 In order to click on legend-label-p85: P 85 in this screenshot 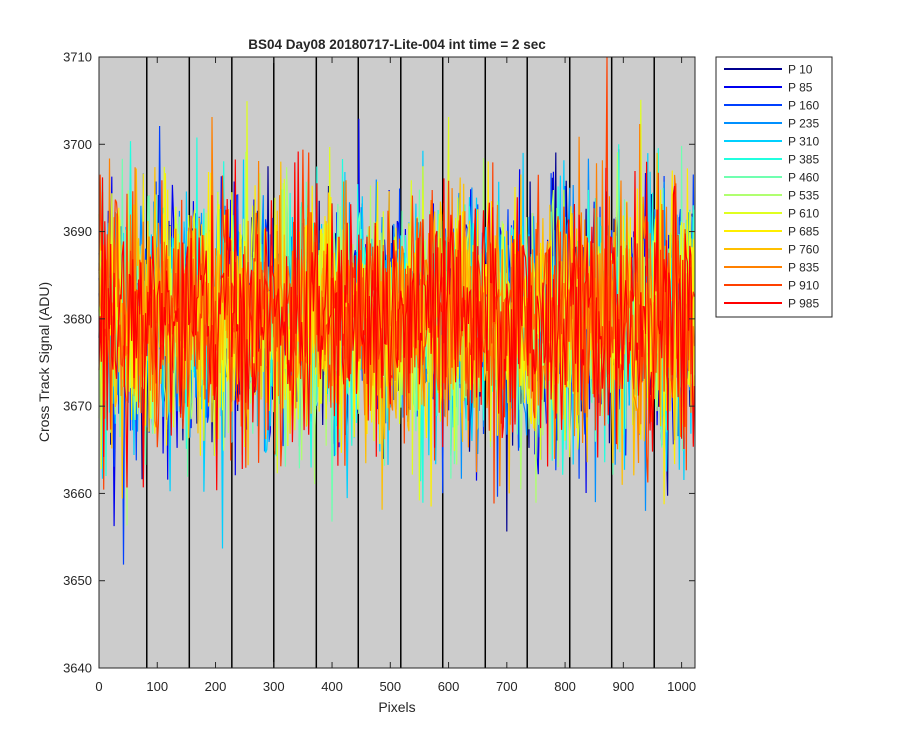, I will do `click(800, 88)`.